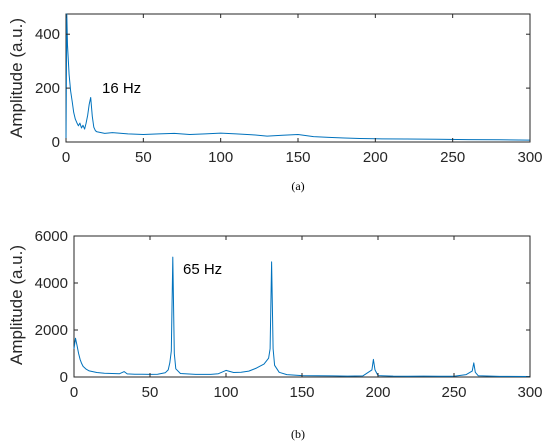 Image resolution: width=550 pixels, height=443 pixels. What do you see at coordinates (297, 186) in the screenshot?
I see `panel-a-caption: (a)` at bounding box center [297, 186].